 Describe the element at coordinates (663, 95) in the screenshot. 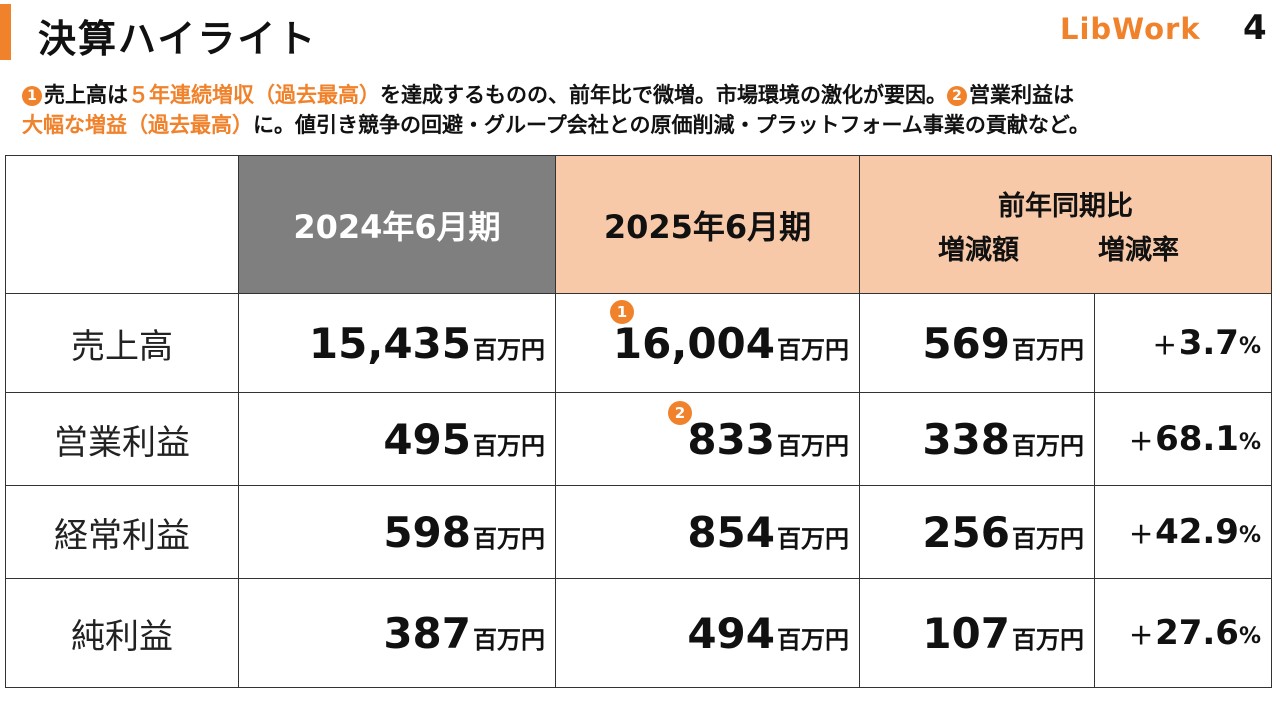

I see `summary-part-2: を達成するものの、前年比で微増。市場環境の激化が要因。` at that location.